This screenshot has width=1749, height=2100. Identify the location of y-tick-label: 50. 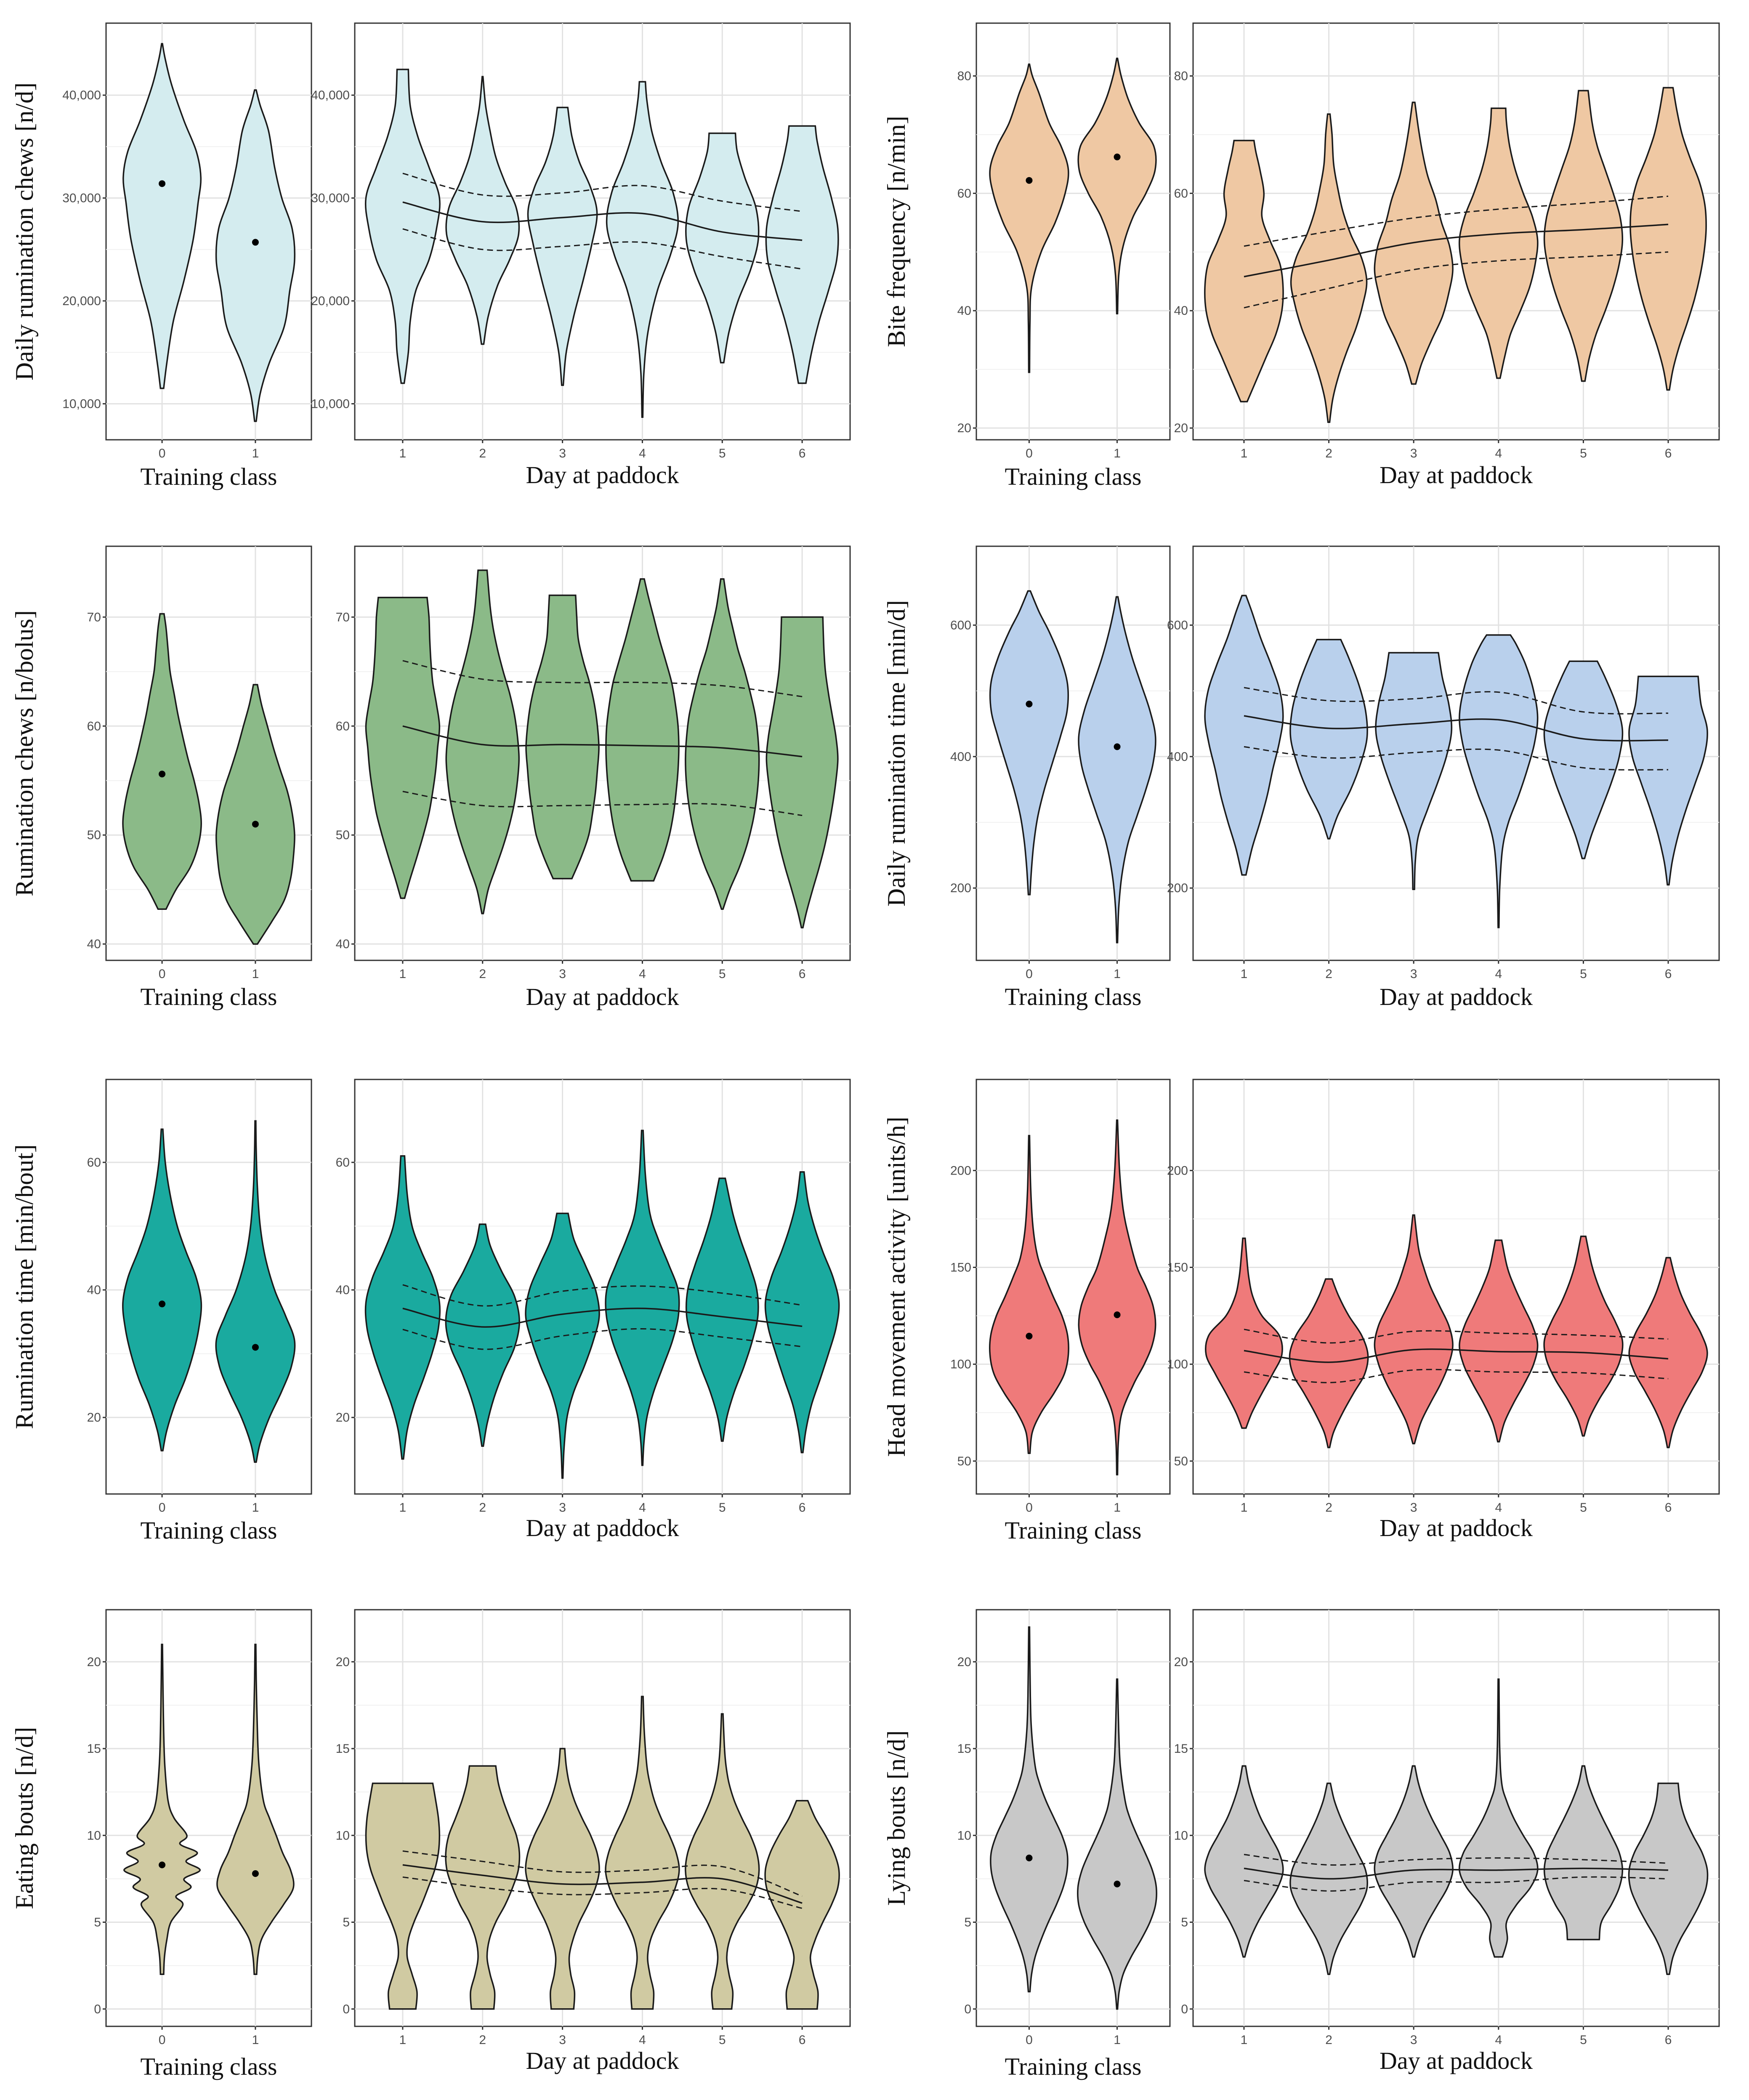
(94, 835).